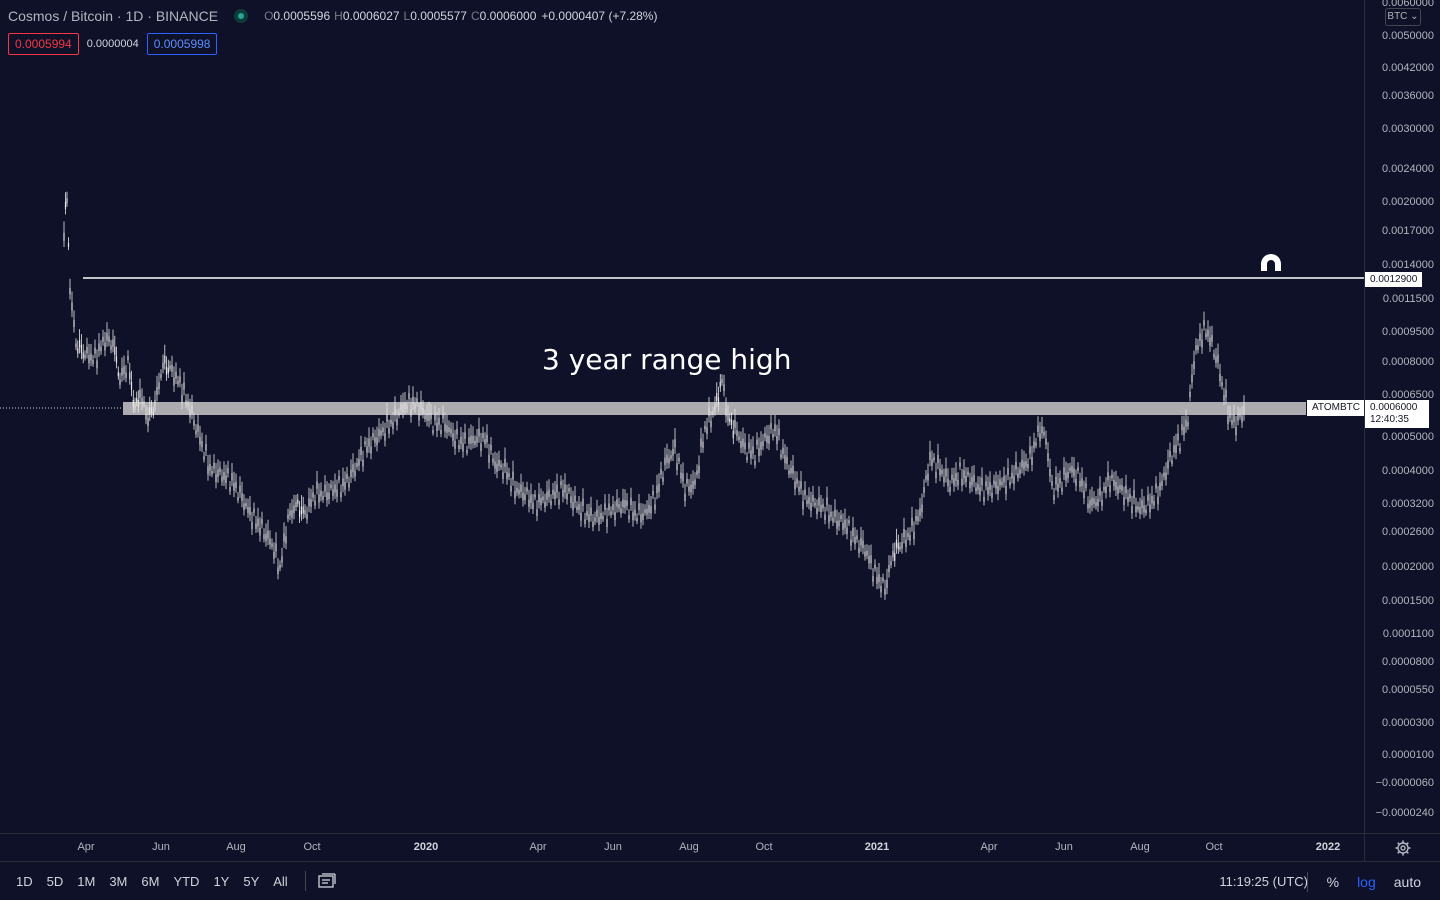 The height and width of the screenshot is (900, 1440). Describe the element at coordinates (113, 16) in the screenshot. I see `symbol-title: Cosmos / Bitcoin · 1D · BINANCE` at that location.